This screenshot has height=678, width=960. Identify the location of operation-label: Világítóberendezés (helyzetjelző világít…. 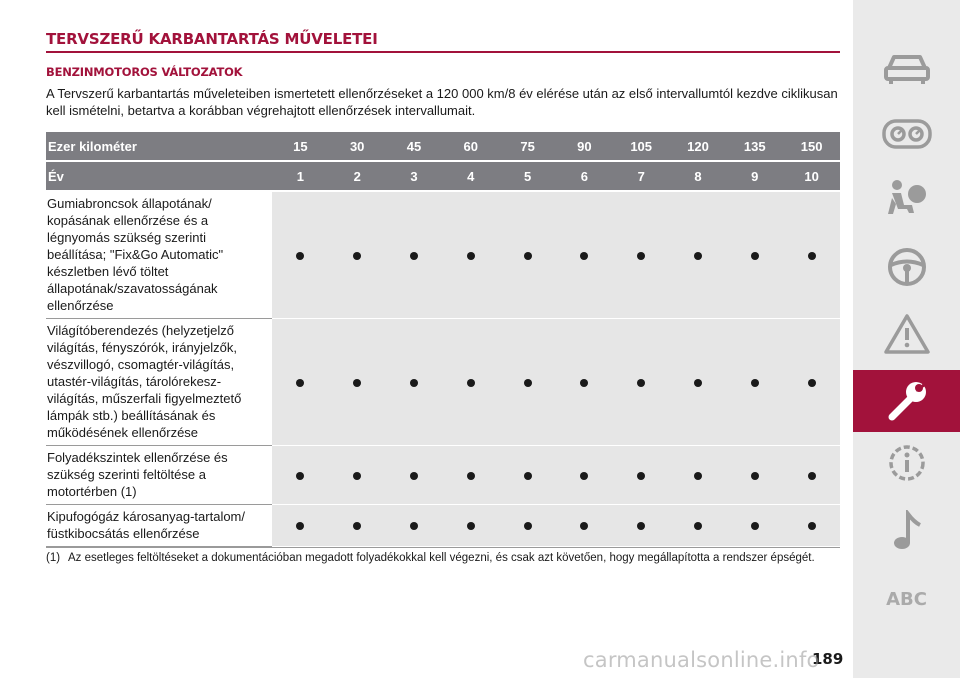
(159, 382).